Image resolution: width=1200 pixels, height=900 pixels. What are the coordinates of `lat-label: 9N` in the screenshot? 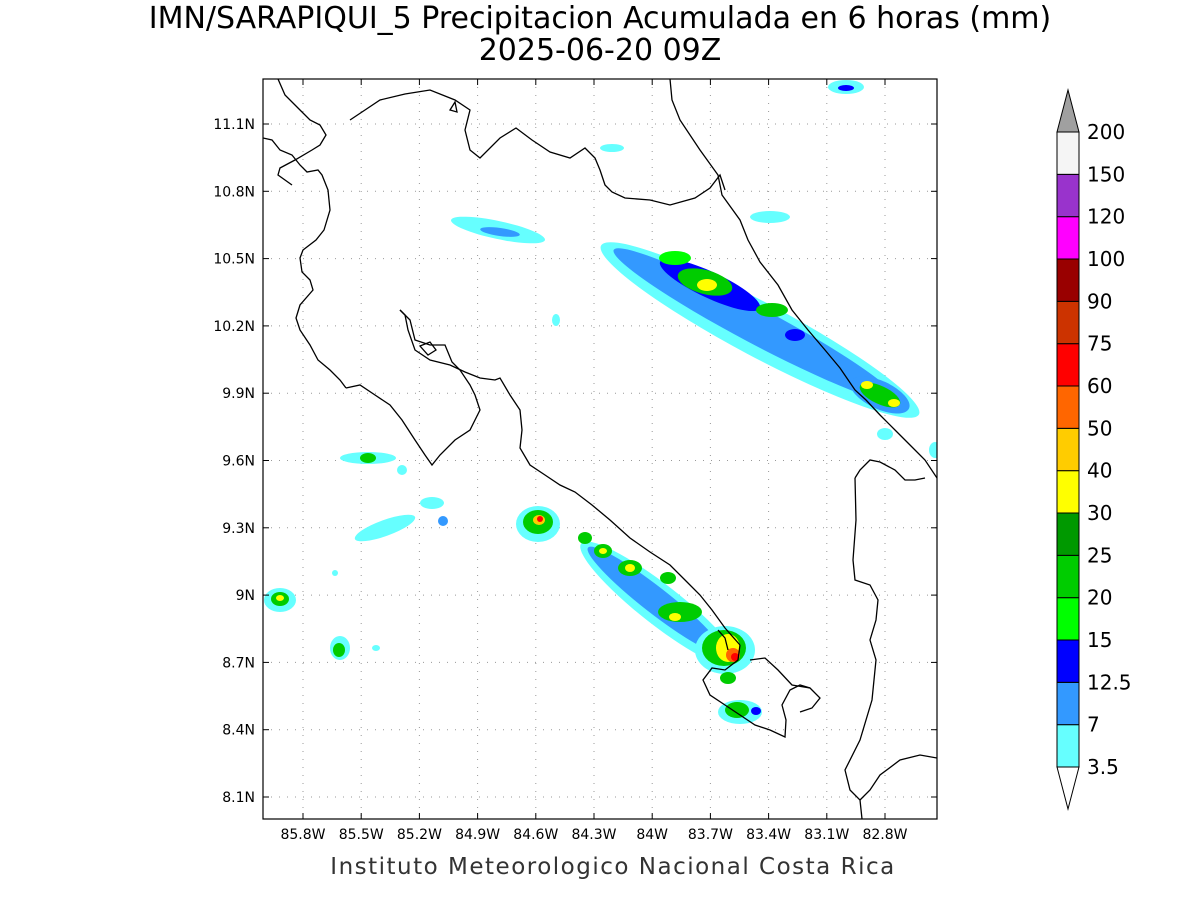 It's located at (245, 596).